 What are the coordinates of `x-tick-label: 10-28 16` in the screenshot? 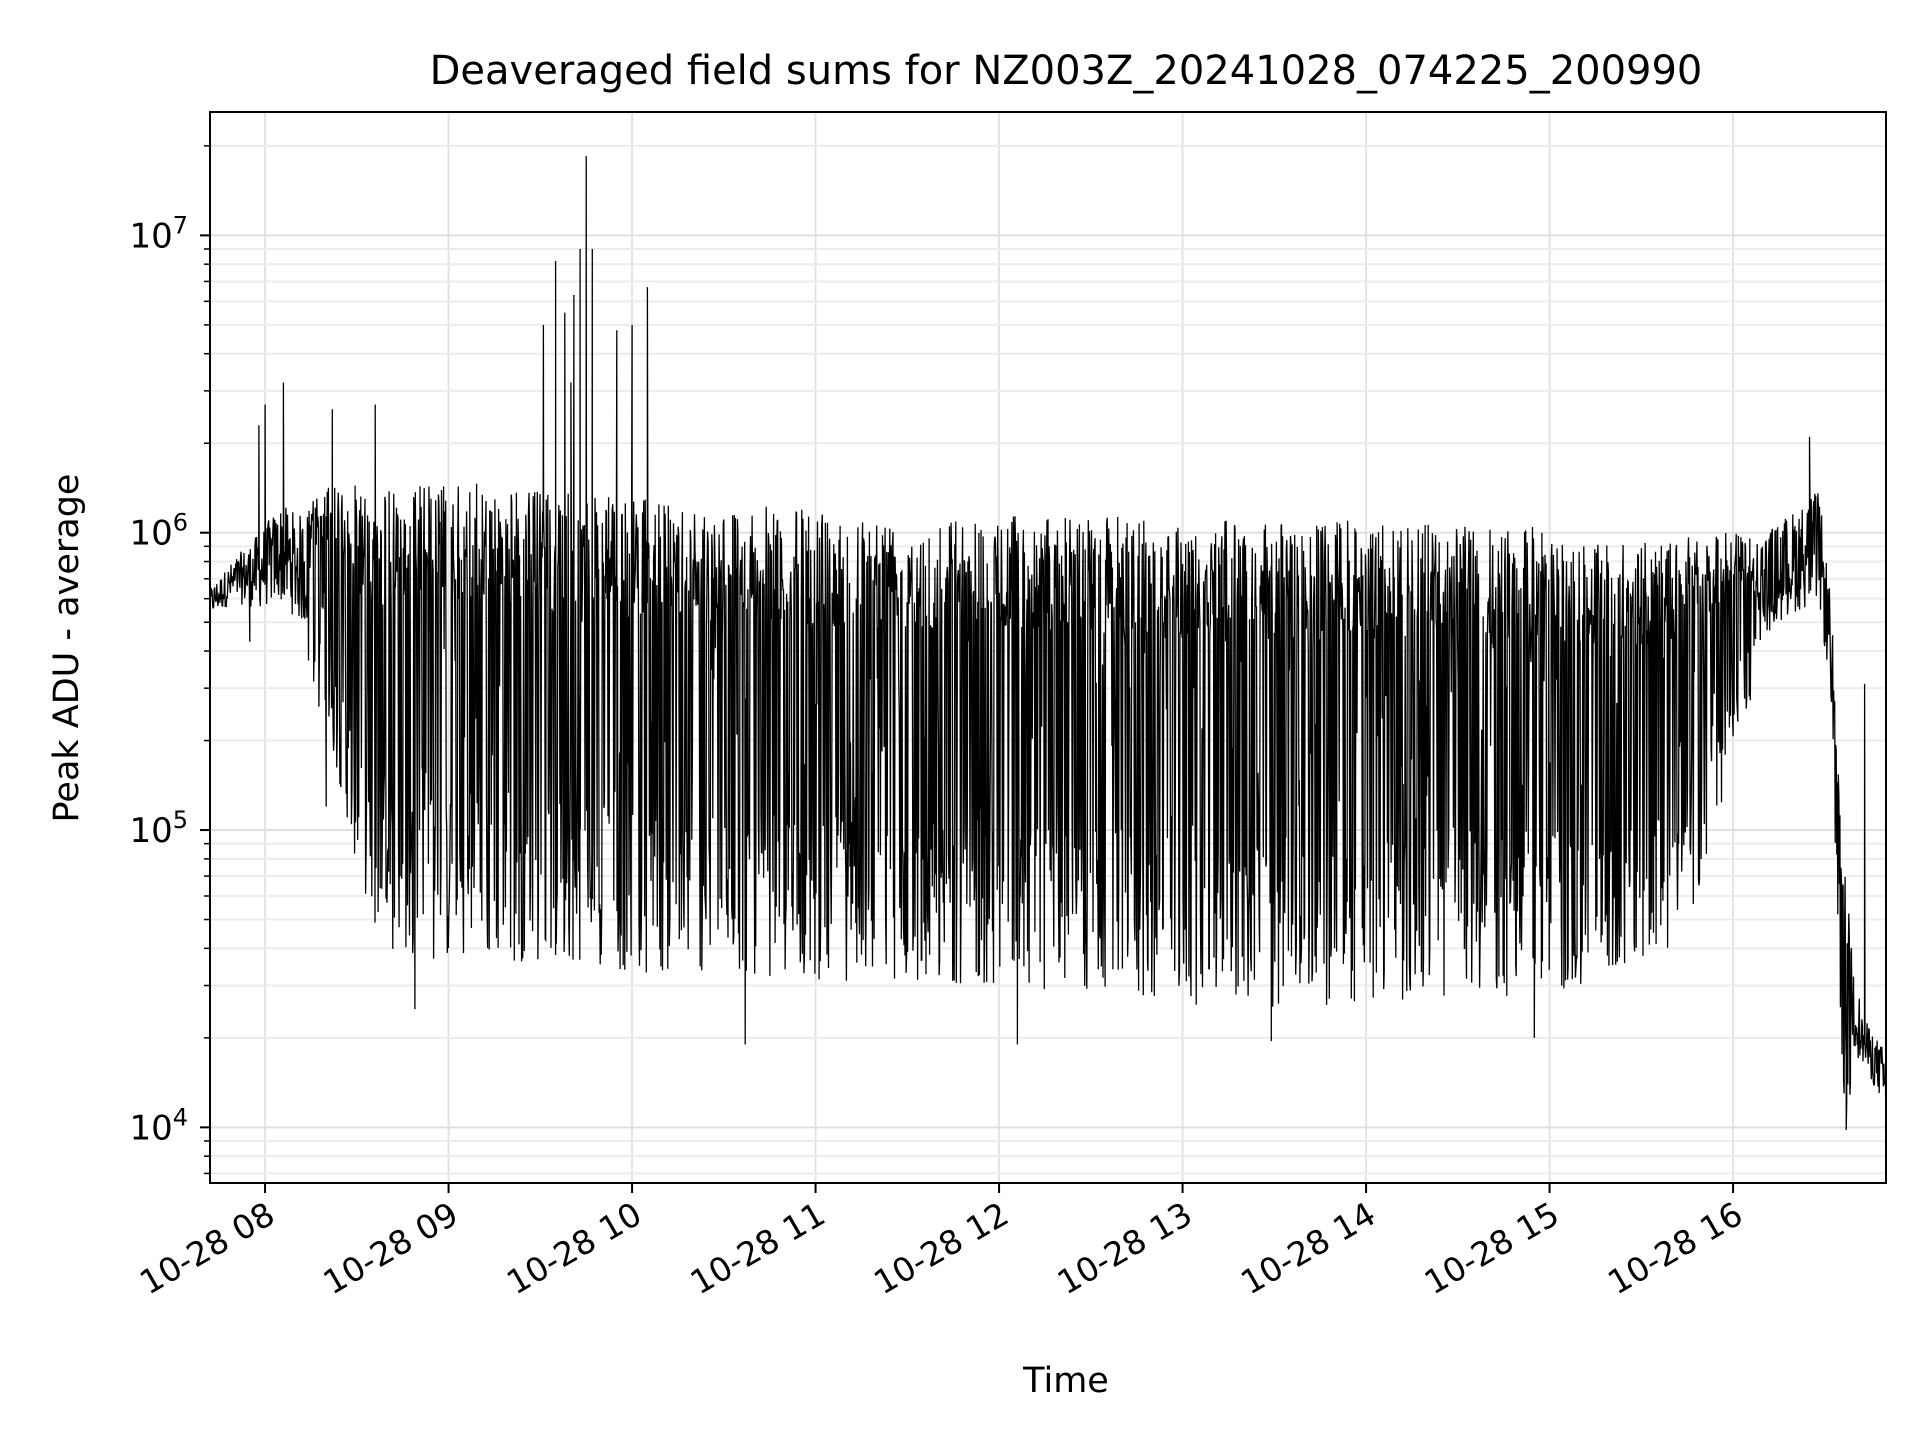 It's located at (1675, 1248).